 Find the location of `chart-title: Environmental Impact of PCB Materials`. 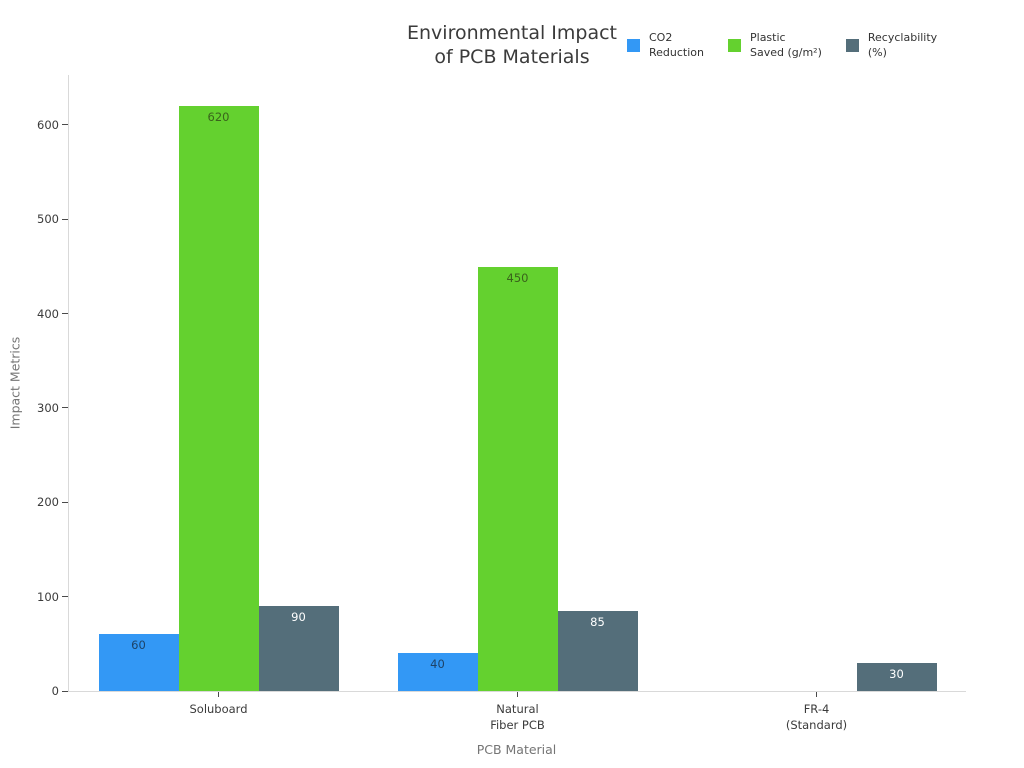

chart-title: Environmental Impact of PCB Materials is located at coordinates (512, 45).